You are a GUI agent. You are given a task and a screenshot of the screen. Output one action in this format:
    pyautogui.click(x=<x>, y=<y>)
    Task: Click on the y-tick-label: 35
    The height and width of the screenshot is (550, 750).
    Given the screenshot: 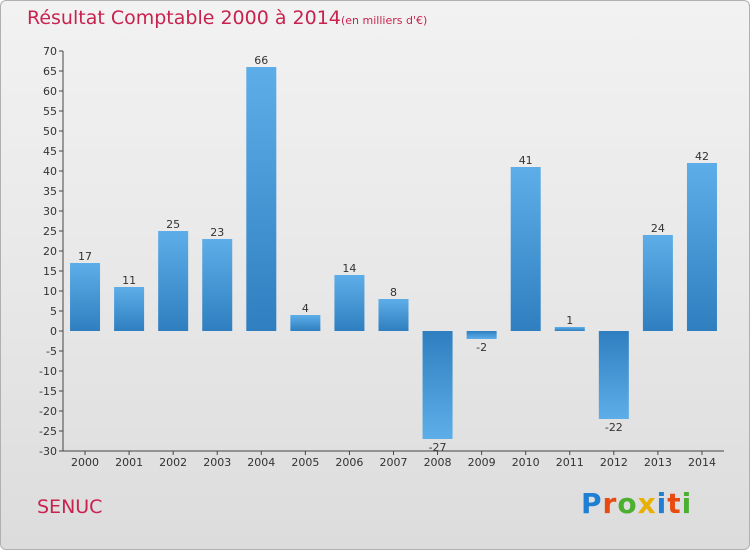 What is the action you would take?
    pyautogui.click(x=50, y=191)
    